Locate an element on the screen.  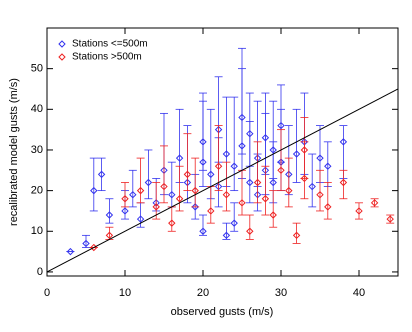
legend-label: Stations >500m is located at coordinates (107, 57).